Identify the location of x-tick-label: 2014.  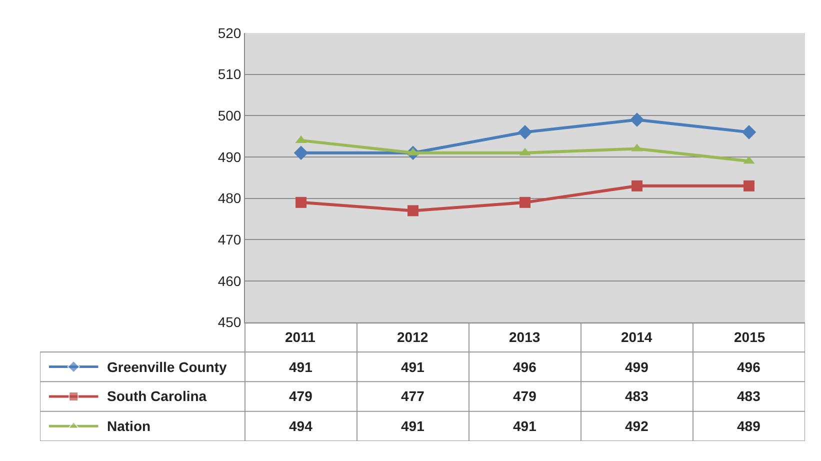
(636, 337).